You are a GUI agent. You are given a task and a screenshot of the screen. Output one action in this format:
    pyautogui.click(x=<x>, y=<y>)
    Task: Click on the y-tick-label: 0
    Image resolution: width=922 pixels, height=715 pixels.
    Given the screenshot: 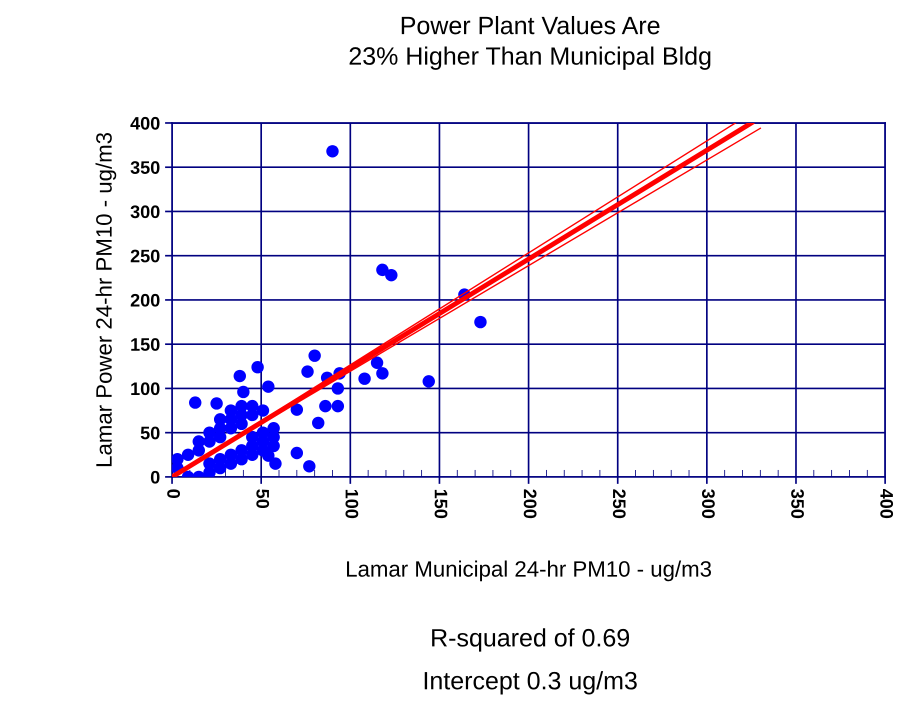 What is the action you would take?
    pyautogui.click(x=155, y=477)
    